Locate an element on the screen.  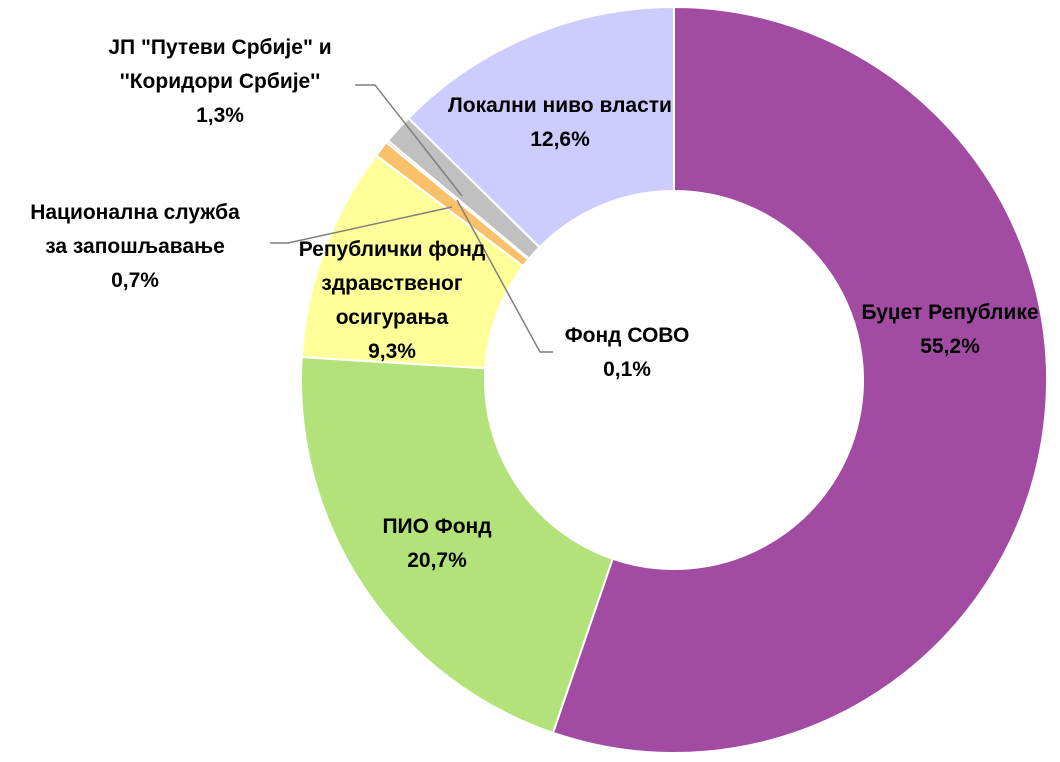
value-label: 55,2% is located at coordinates (950, 346).